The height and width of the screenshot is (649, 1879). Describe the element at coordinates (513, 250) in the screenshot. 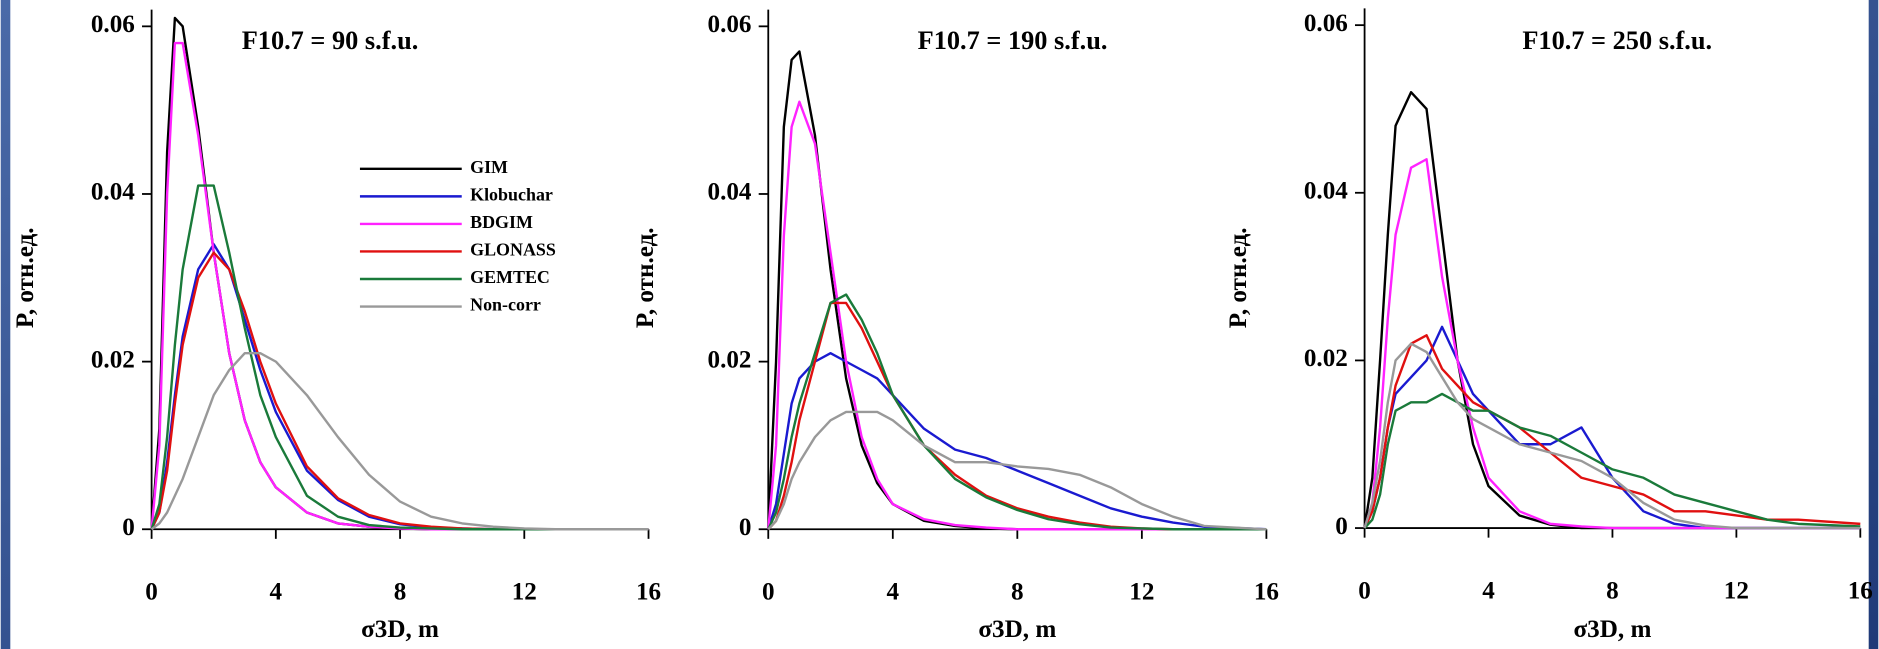

I see `legend-label: GLONASS` at that location.